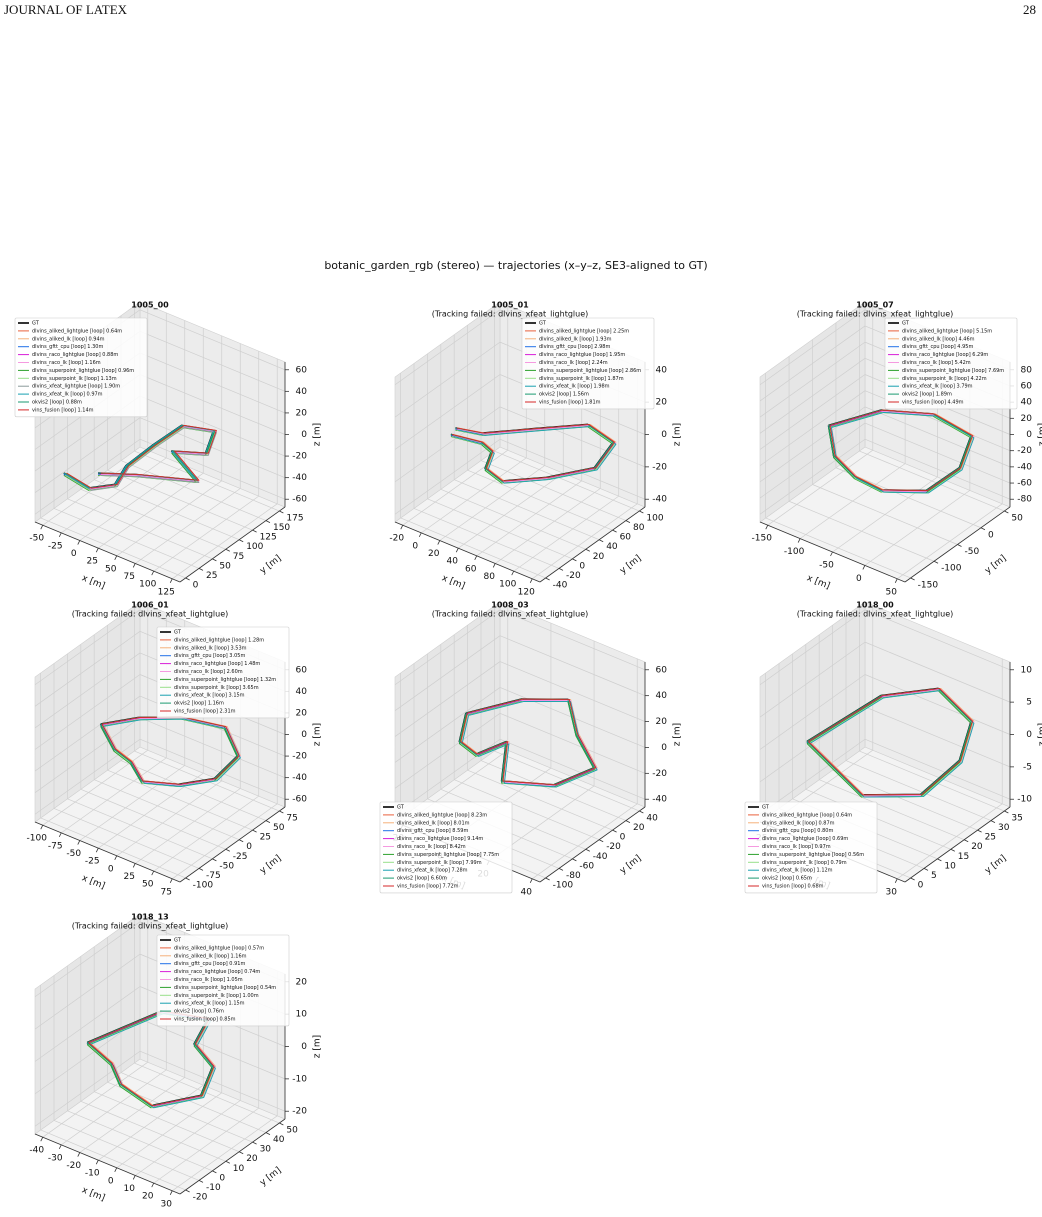 This screenshot has height=1217, width=1042. I want to click on x-tick-label: -20, so click(73, 1166).